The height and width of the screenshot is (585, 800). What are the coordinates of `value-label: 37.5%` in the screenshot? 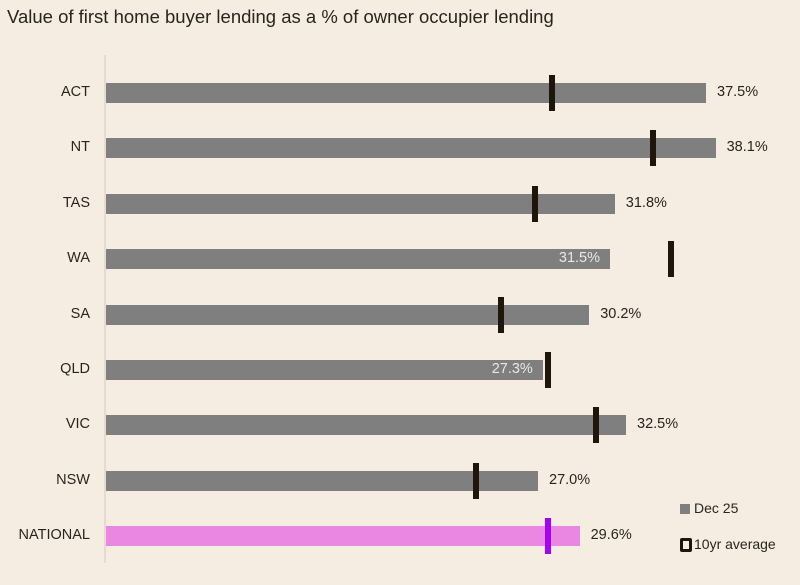 It's located at (738, 92).